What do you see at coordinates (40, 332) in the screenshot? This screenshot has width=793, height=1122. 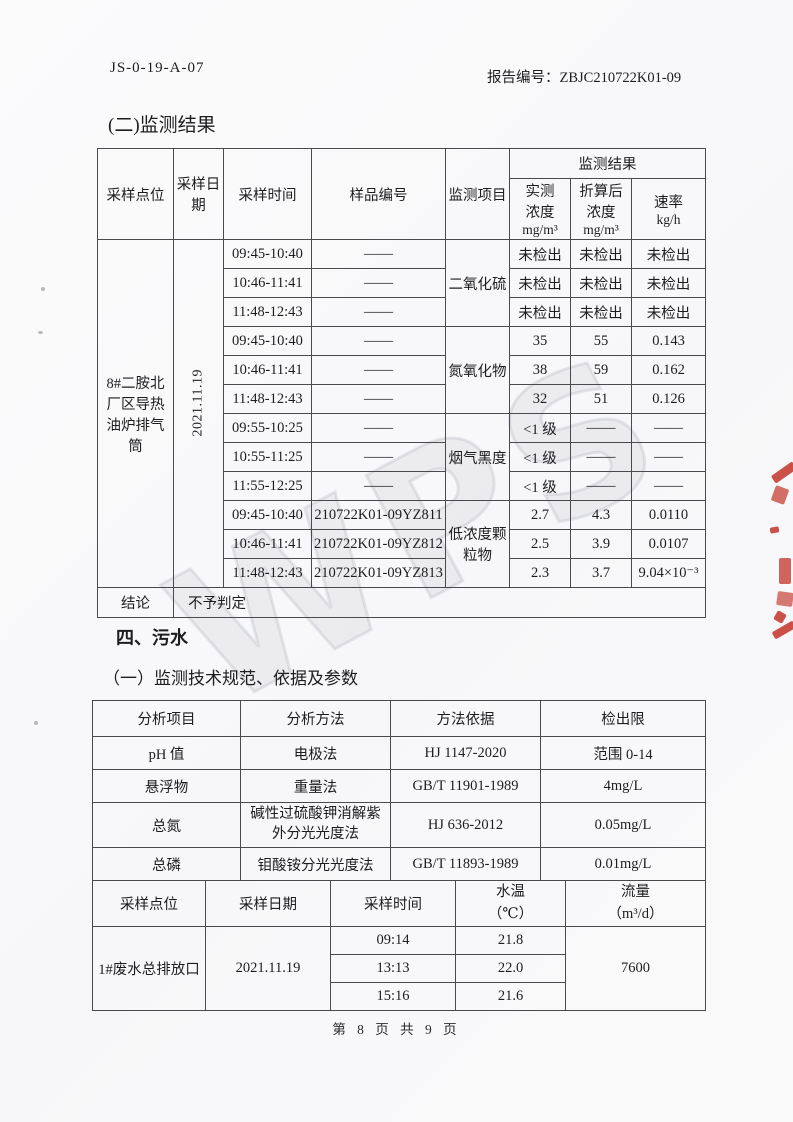 I see `scan-speck` at bounding box center [40, 332].